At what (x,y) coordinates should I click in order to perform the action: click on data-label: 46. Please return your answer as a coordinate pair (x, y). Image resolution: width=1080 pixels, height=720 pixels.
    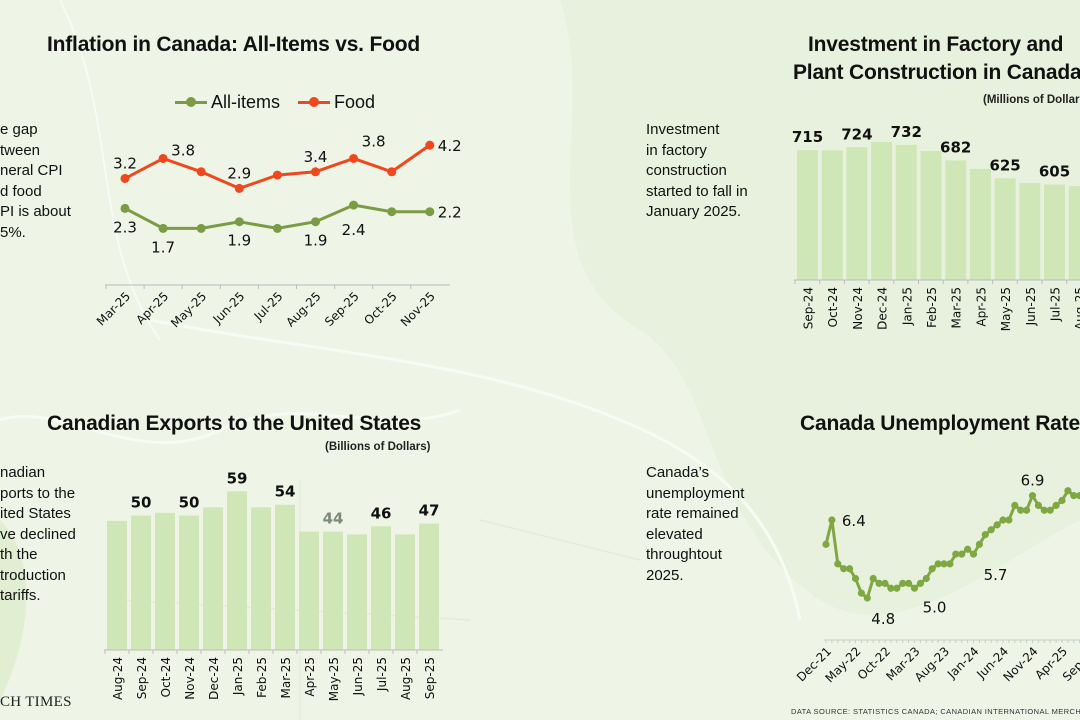
    Looking at the image, I should click on (381, 513).